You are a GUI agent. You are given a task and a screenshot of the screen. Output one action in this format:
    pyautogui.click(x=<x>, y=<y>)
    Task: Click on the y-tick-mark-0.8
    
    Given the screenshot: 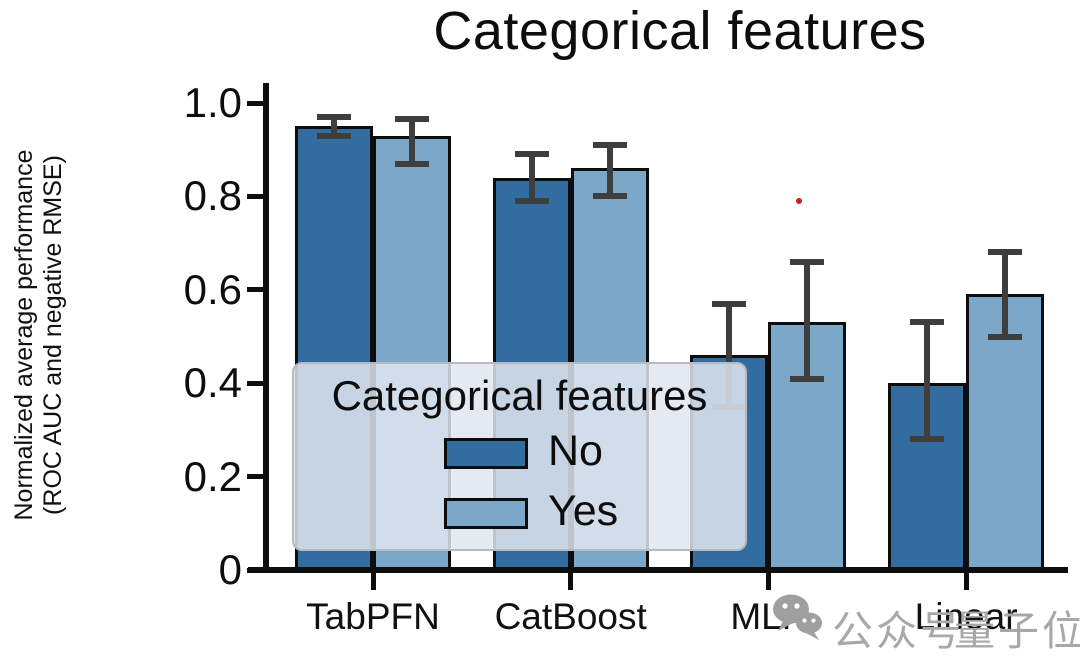 What is the action you would take?
    pyautogui.click(x=255, y=196)
    